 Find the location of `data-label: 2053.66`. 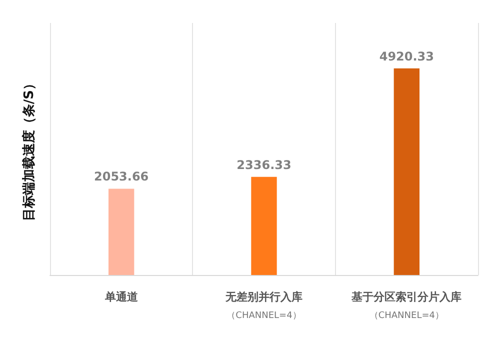

data-label: 2053.66 is located at coordinates (121, 177).